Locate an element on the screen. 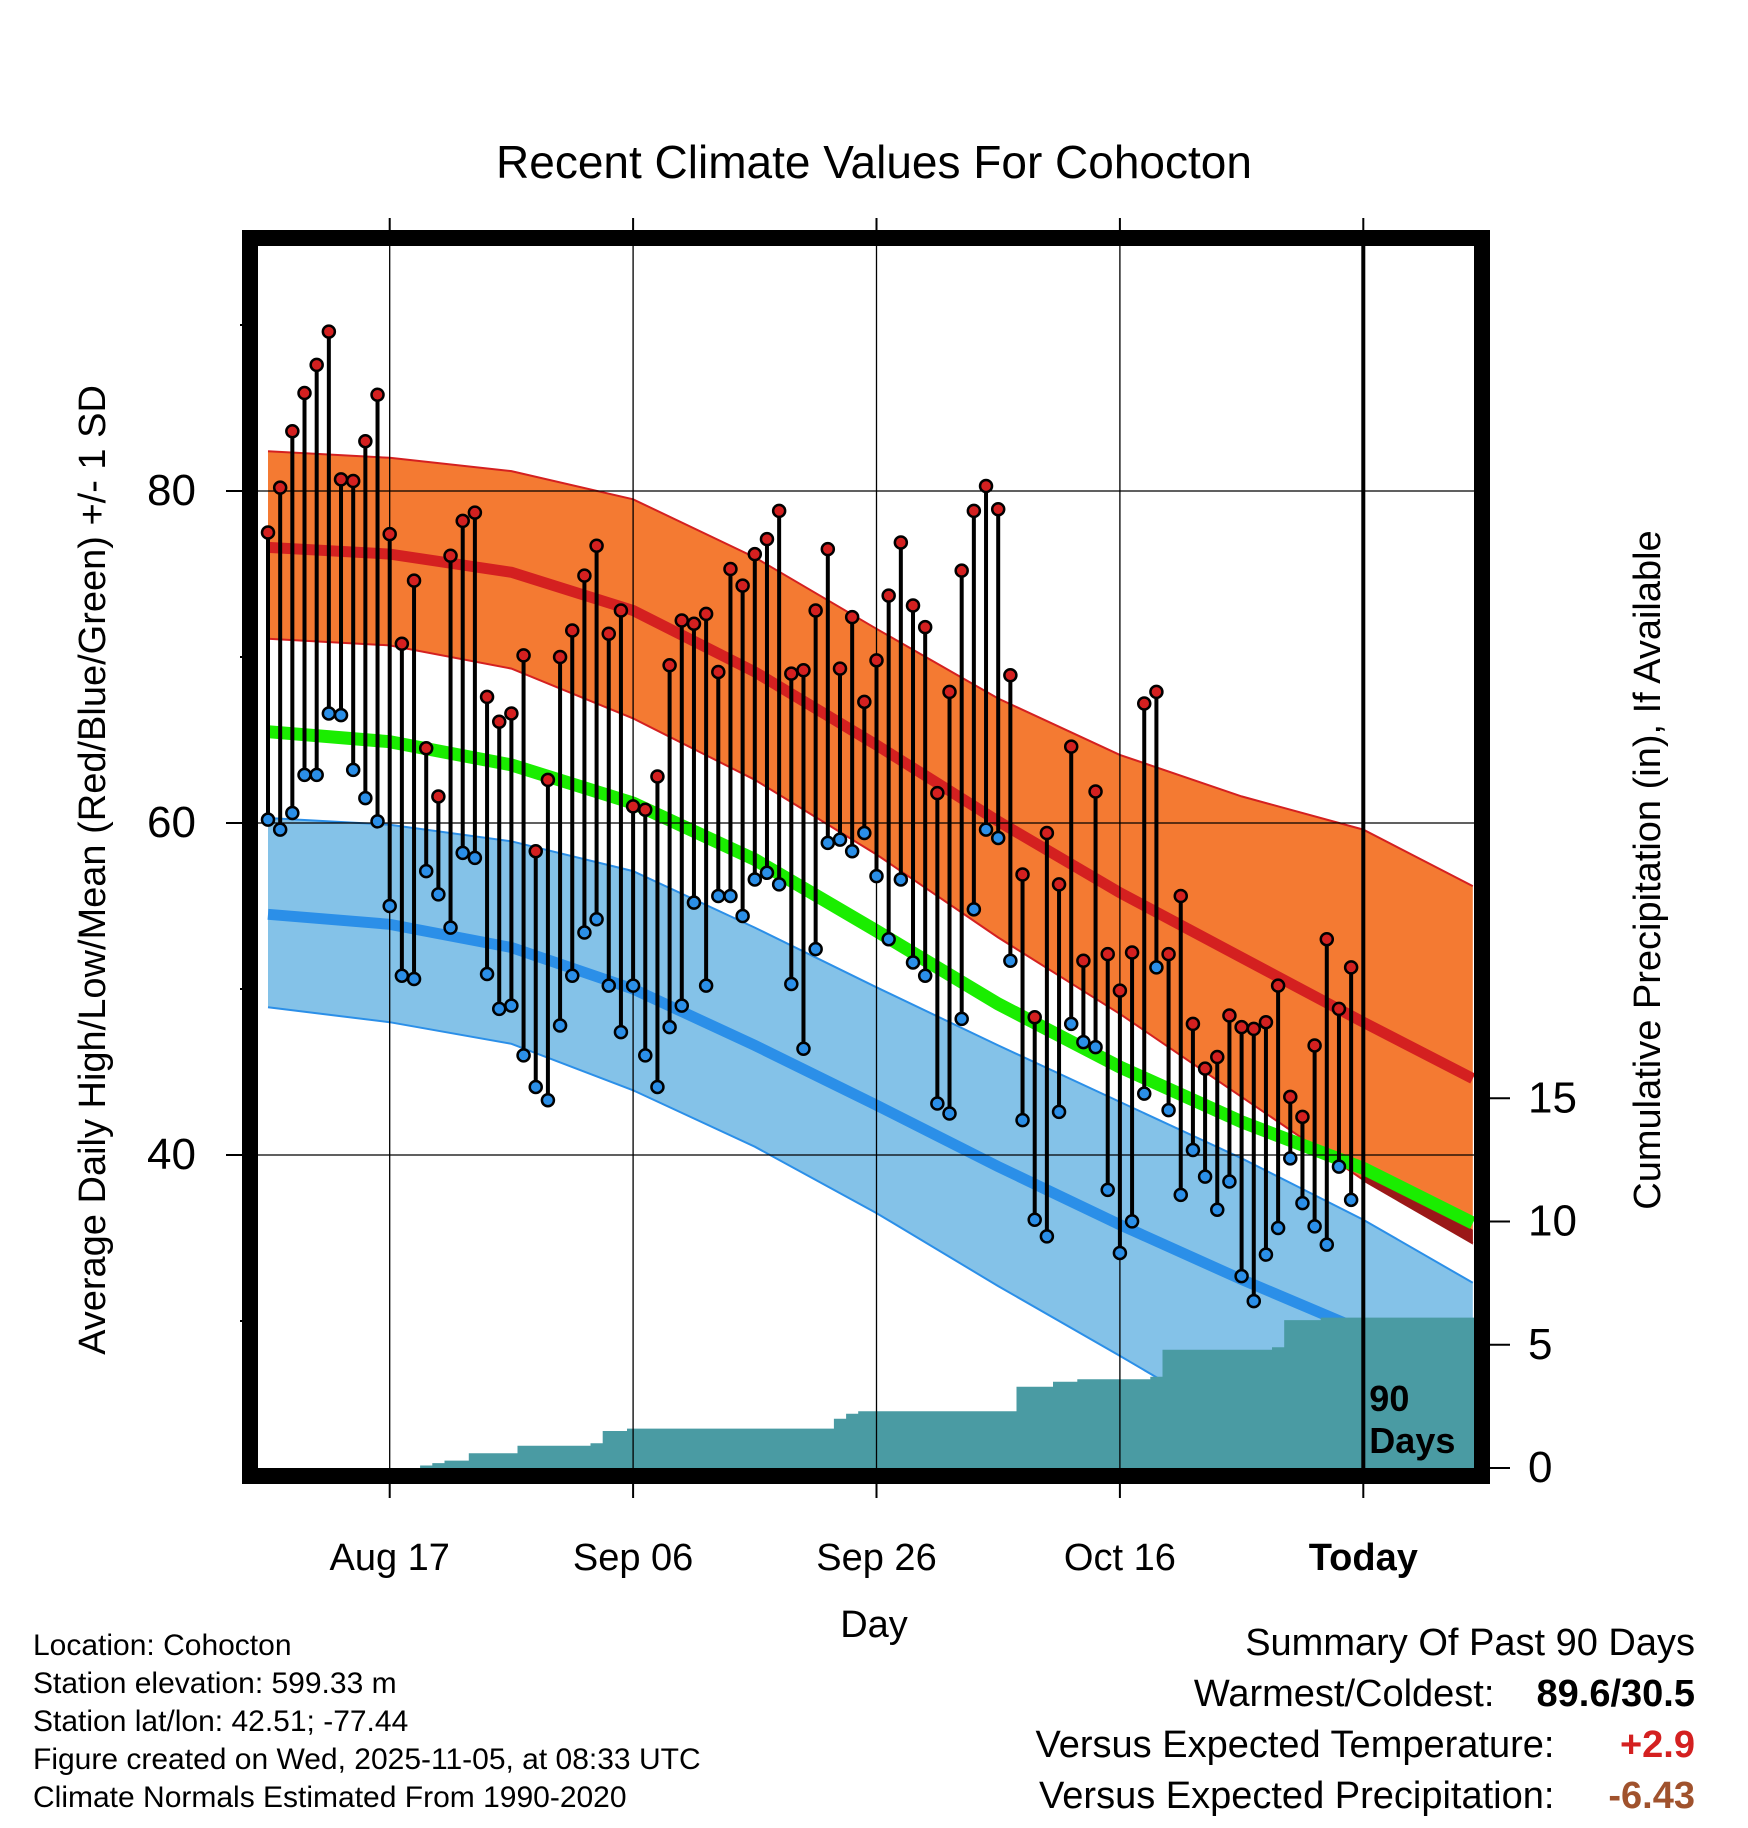 Image resolution: width=1748 pixels, height=1828 pixels. y-tick-label: 60 is located at coordinates (171, 822).